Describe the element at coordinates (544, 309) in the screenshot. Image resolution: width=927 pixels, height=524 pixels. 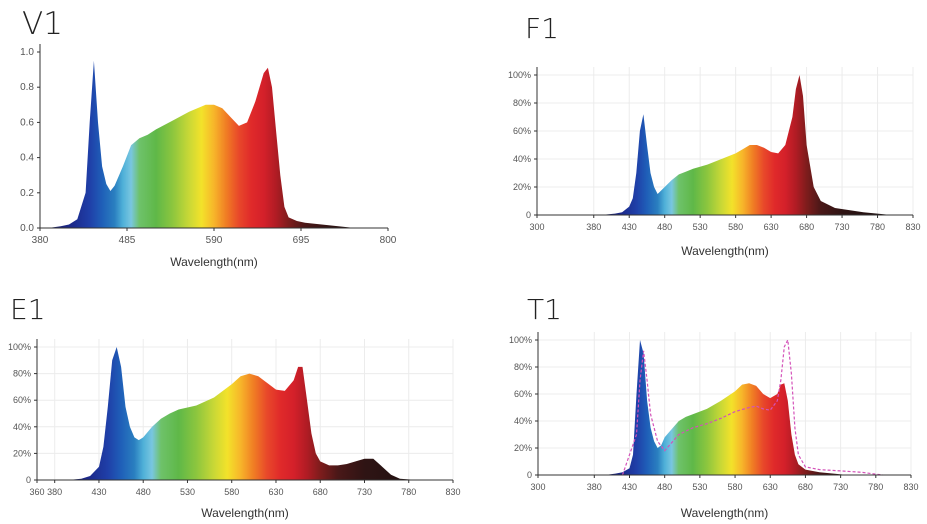
I see `chart-title: T1` at that location.